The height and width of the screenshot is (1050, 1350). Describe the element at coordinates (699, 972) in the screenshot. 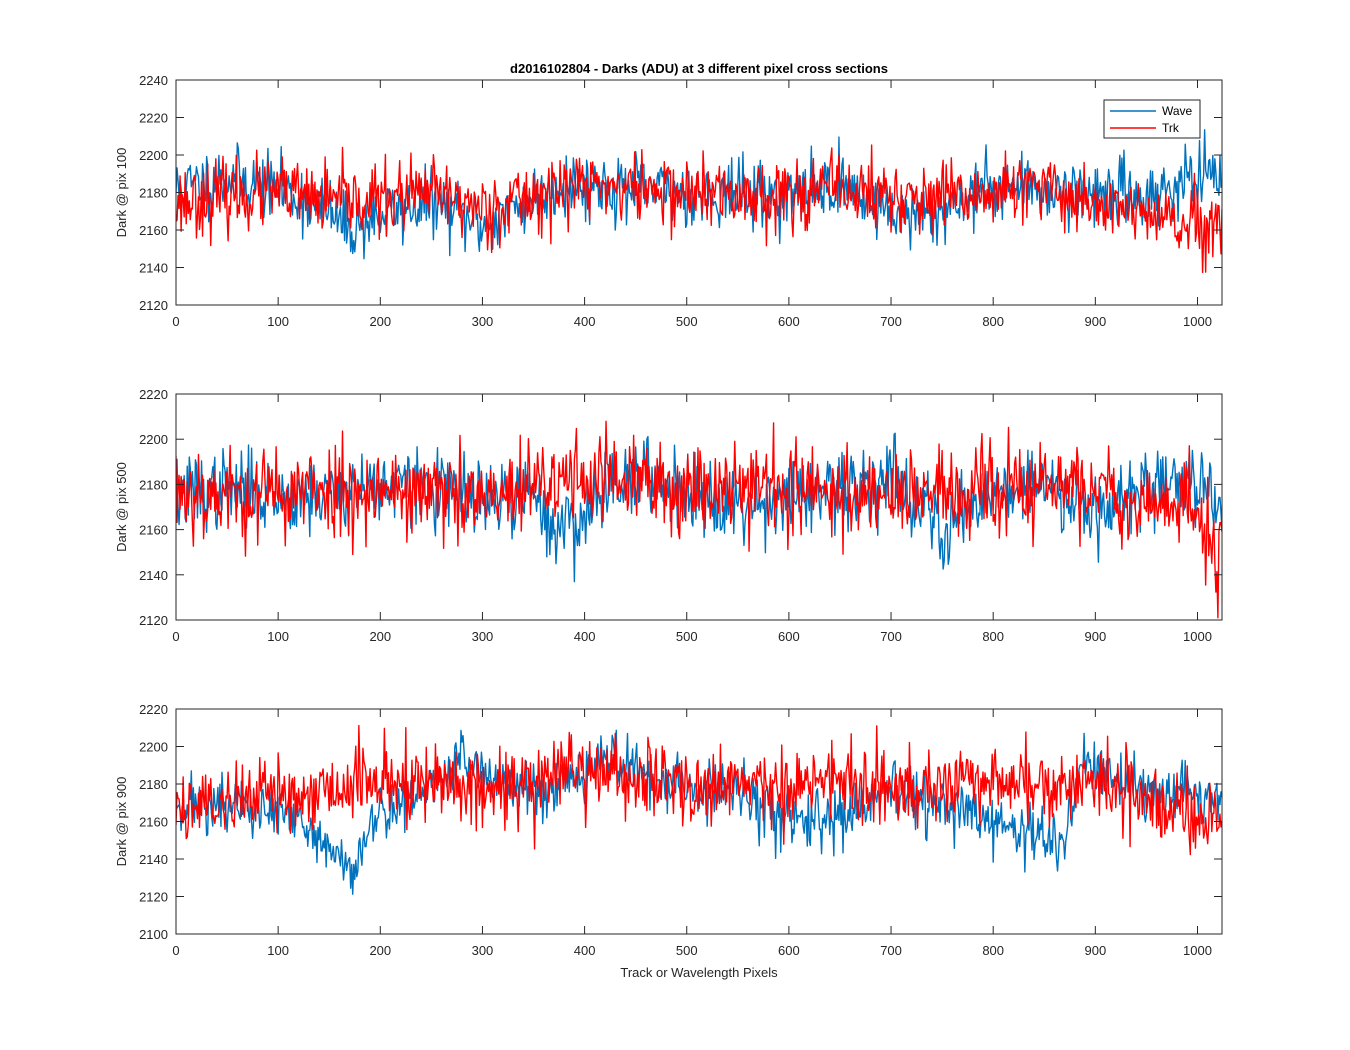

I see `x-axis-label: Track or Wavelength Pixels` at that location.